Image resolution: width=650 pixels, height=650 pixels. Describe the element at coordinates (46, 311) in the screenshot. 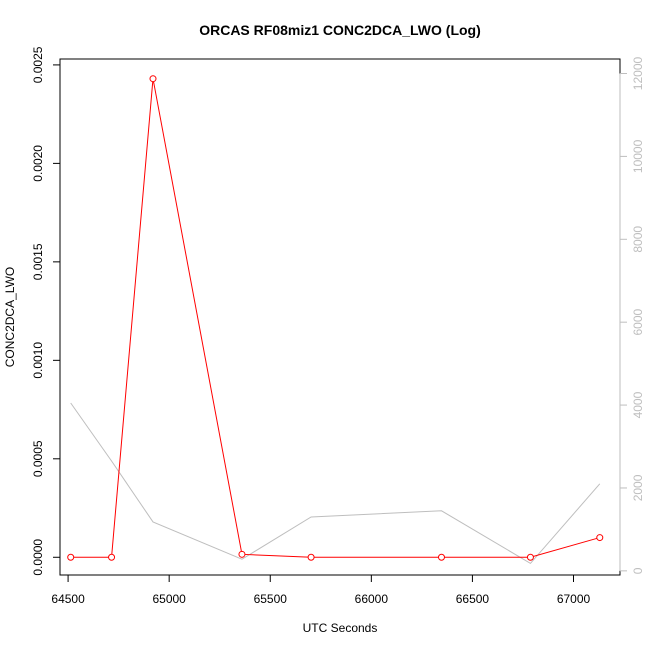

I see `left-axis: 0.0000 0.0005 0.0010 0.0015 0.0020 0.0025` at that location.